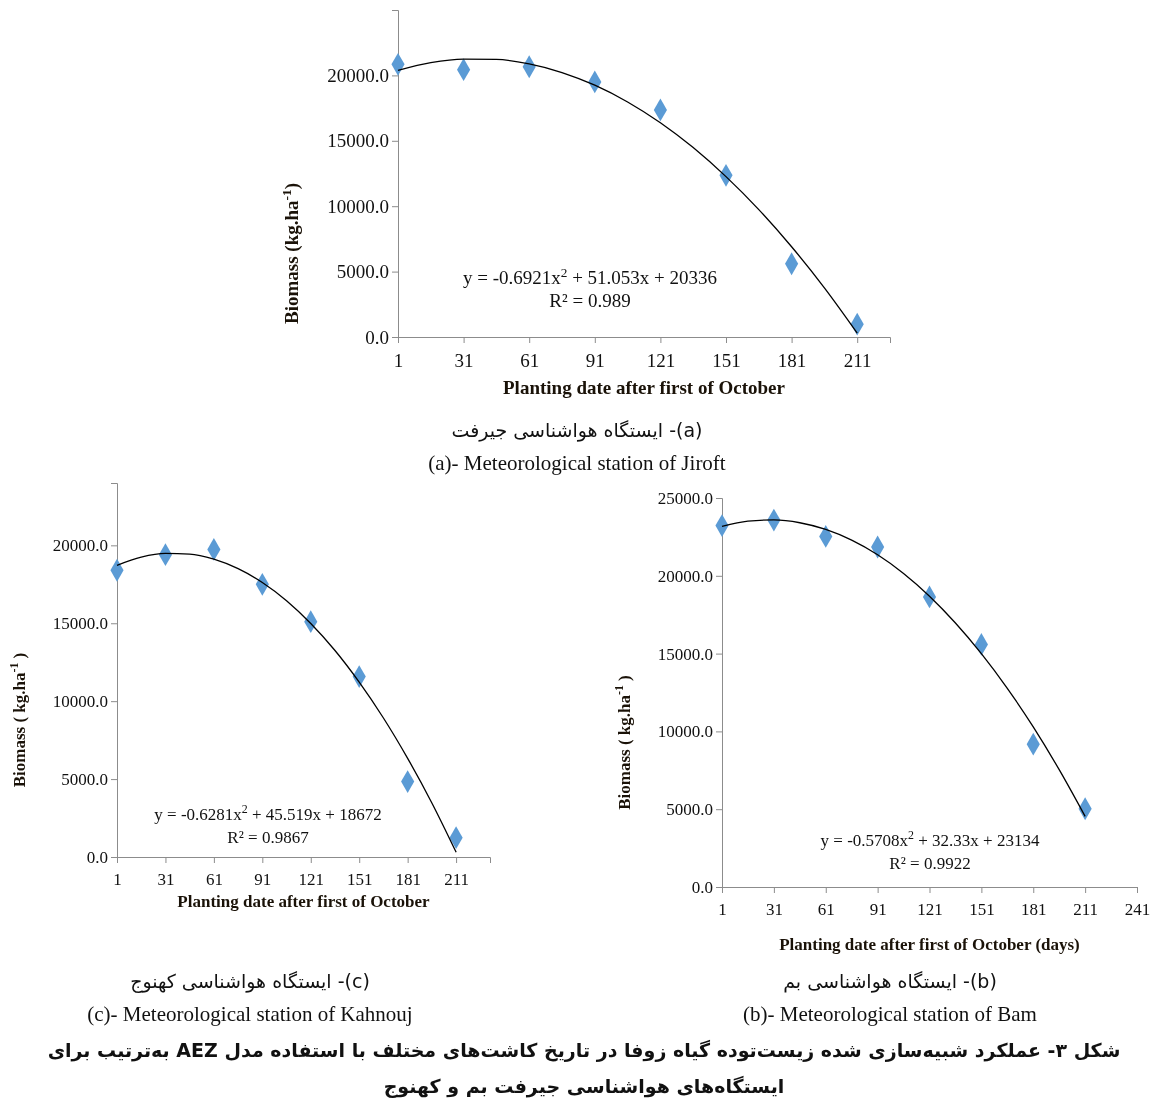 This screenshot has height=1109, width=1168. What do you see at coordinates (1137, 909) in the screenshot?
I see `x-tick-label: 241` at bounding box center [1137, 909].